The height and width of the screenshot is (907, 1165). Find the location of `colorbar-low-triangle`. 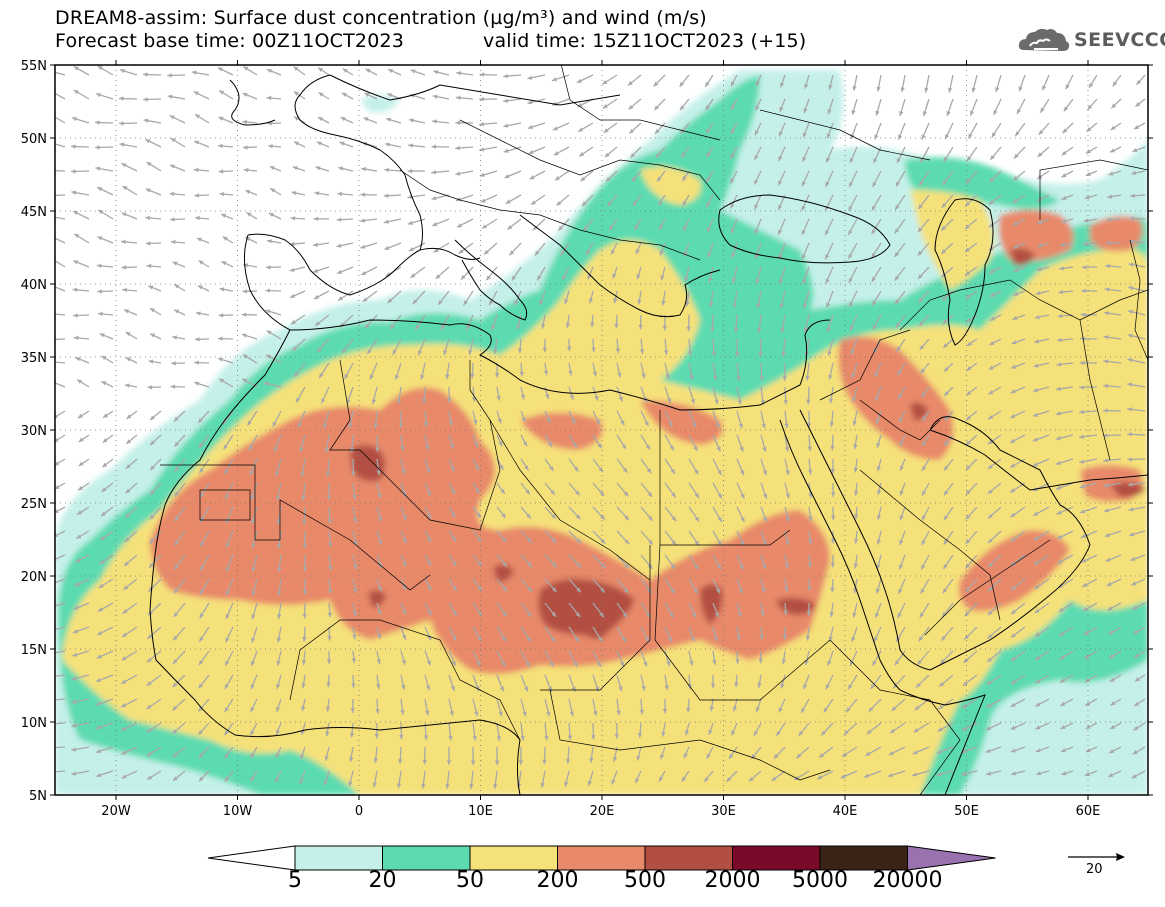

colorbar-low-triangle is located at coordinates (251, 858).